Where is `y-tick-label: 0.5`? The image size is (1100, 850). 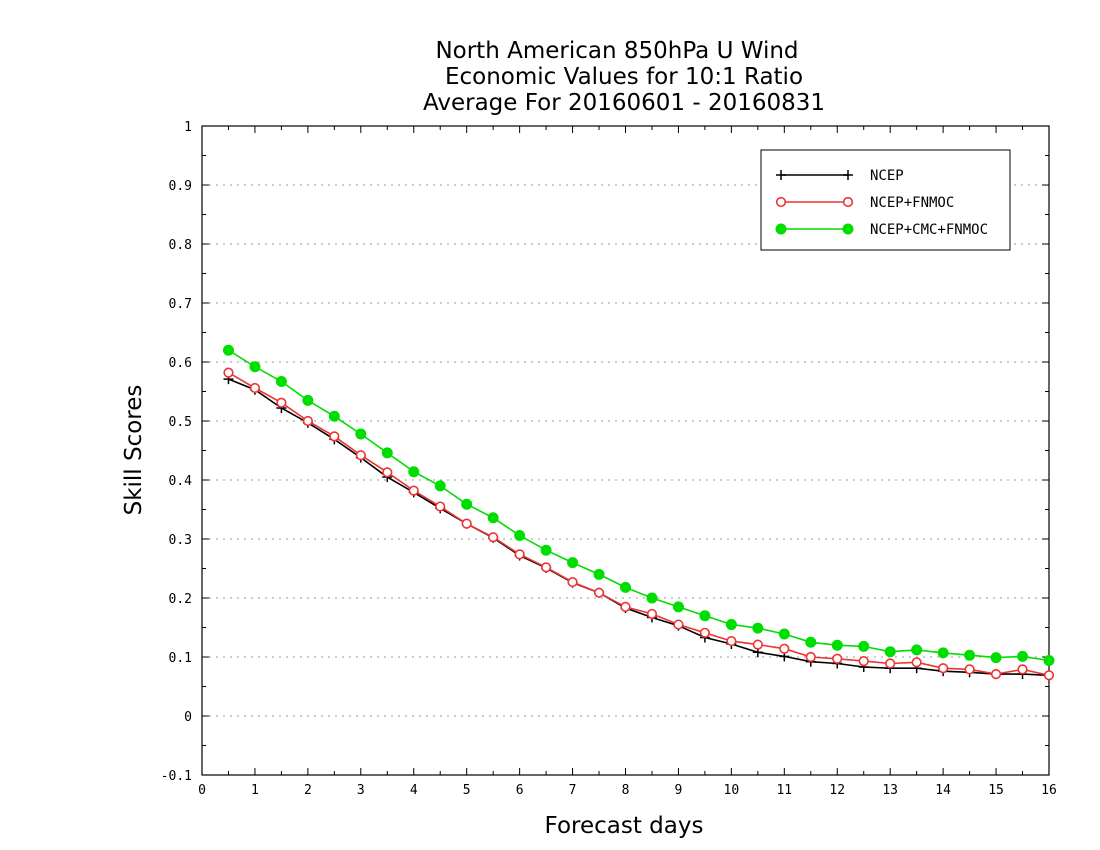 y-tick-label: 0.5 is located at coordinates (180, 422).